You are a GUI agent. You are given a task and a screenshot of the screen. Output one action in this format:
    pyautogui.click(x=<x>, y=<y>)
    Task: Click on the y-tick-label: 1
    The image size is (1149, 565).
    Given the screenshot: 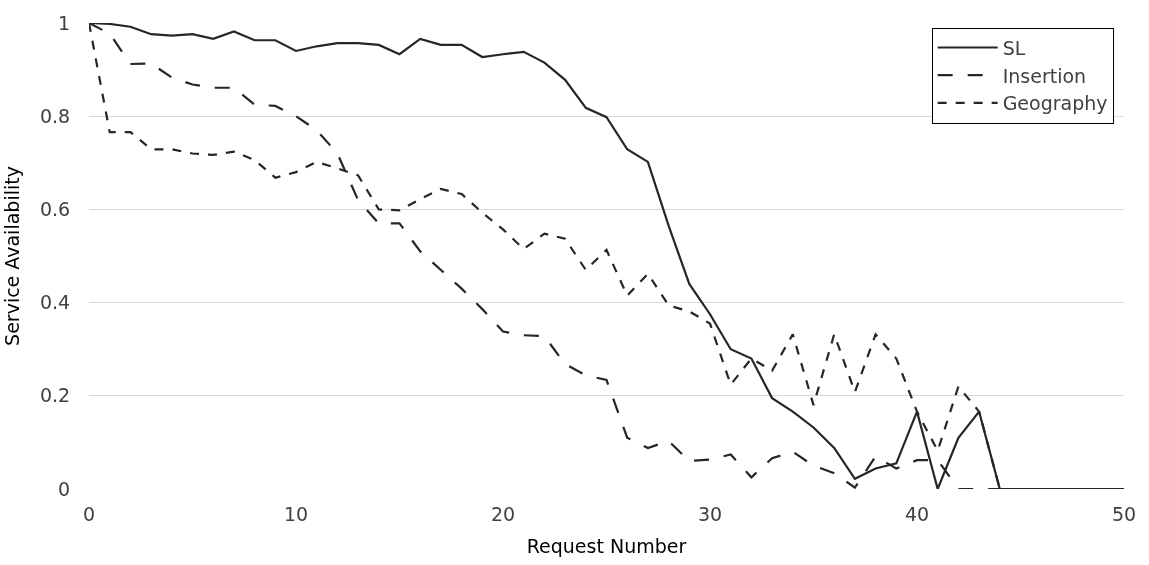 What is the action you would take?
    pyautogui.click(x=64, y=22)
    